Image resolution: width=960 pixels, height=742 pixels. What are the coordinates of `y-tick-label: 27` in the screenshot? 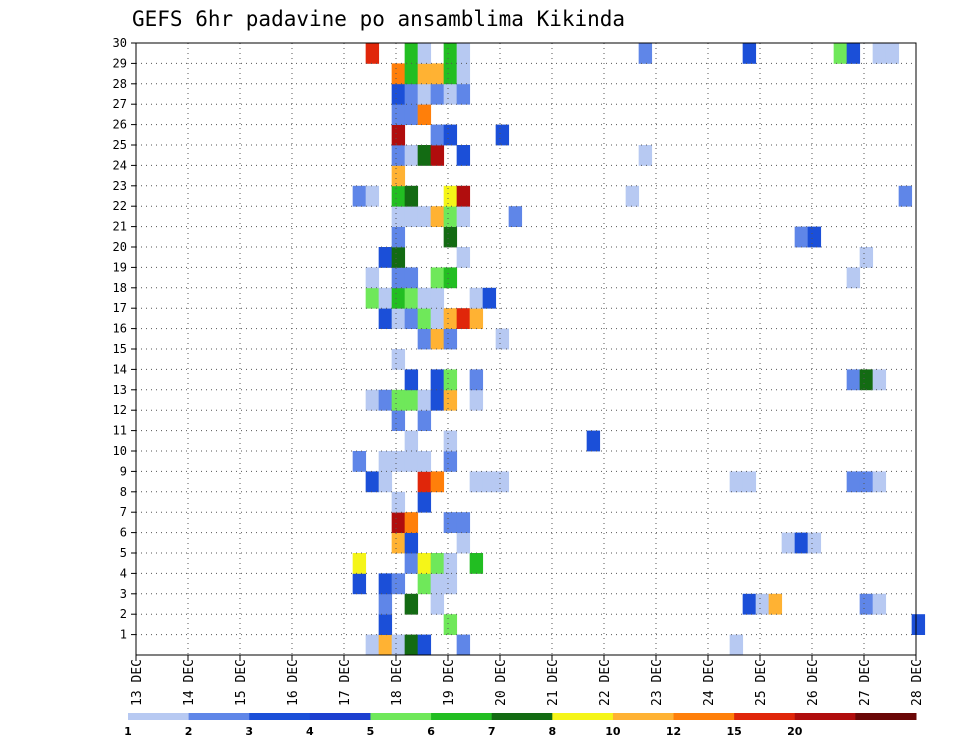 It's located at (120, 104).